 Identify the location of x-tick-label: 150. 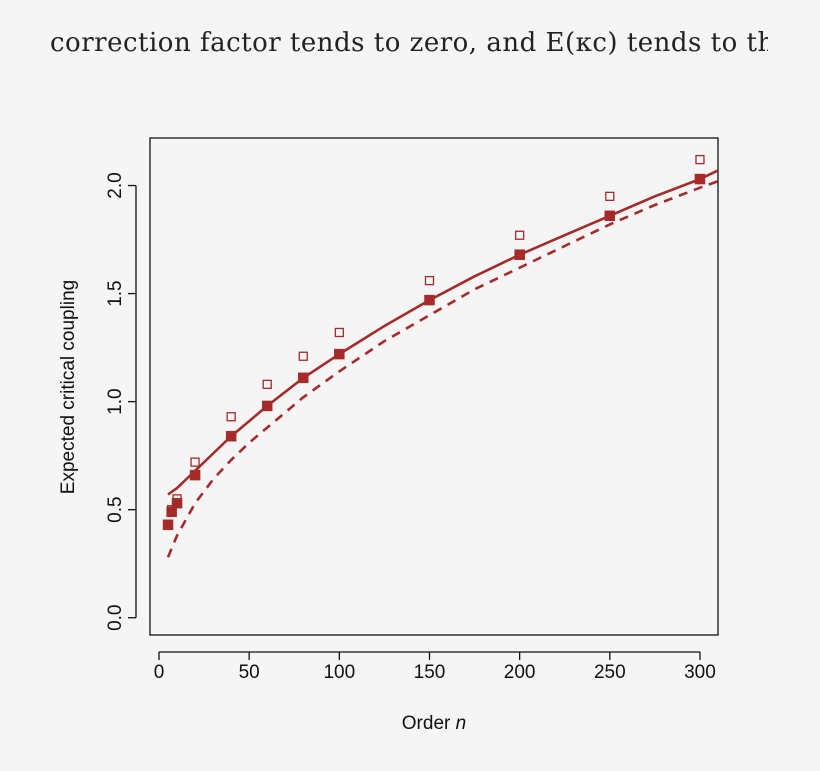
(430, 672).